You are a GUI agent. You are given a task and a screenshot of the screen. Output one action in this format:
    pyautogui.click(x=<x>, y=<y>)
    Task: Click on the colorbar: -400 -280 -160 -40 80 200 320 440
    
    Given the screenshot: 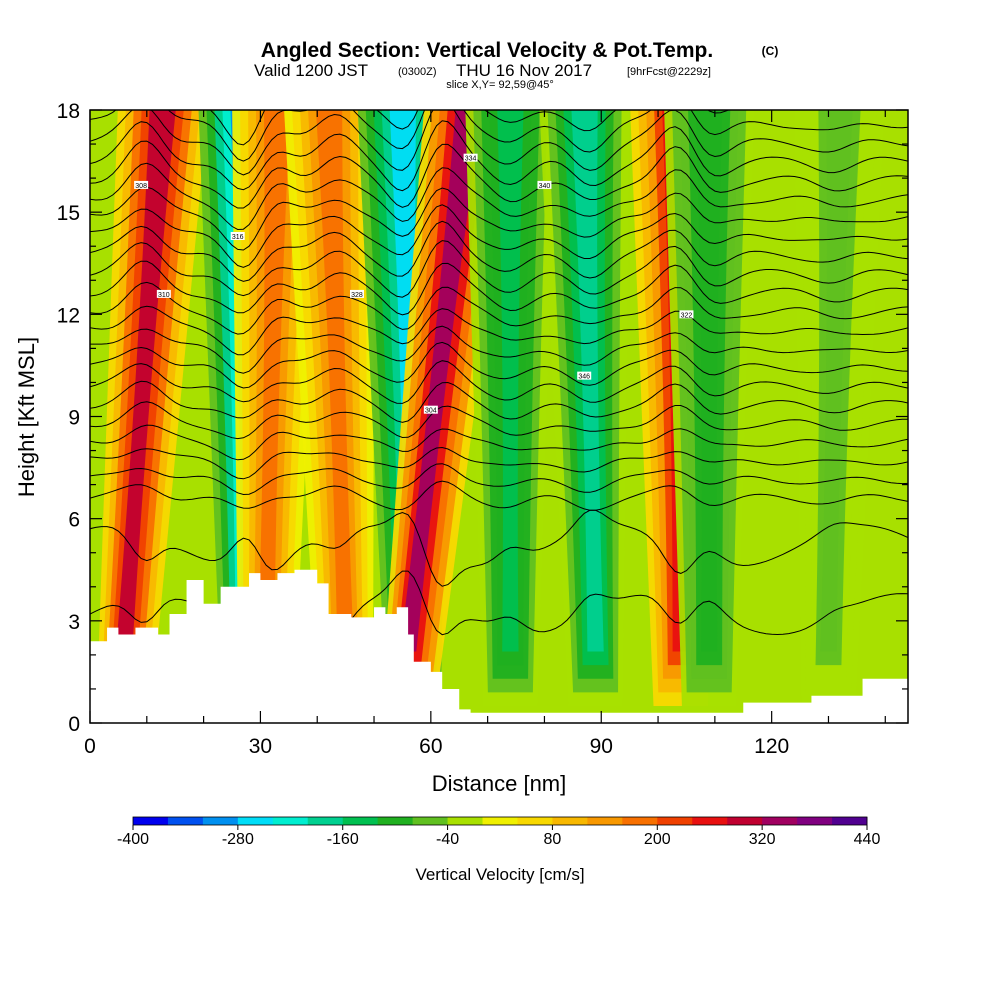 What is the action you would take?
    pyautogui.click(x=498, y=832)
    